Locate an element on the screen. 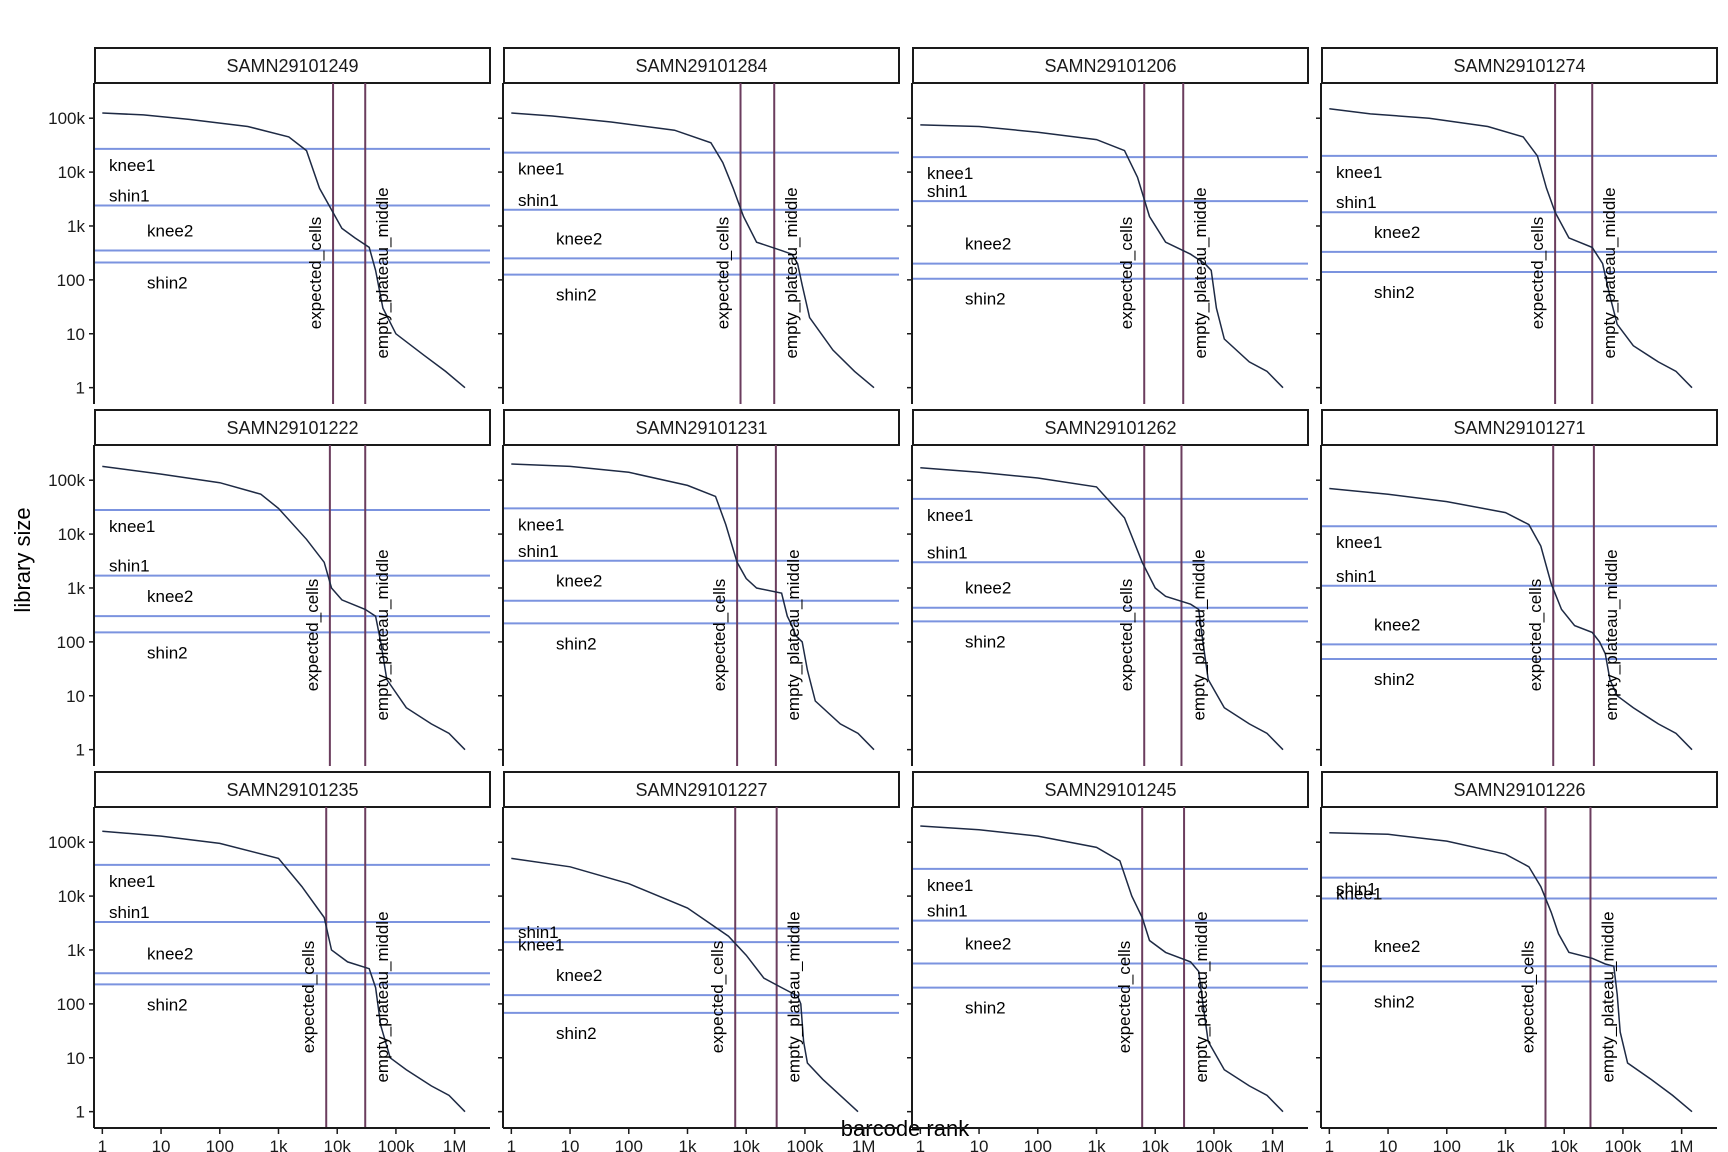 The image size is (1728, 1152). facet-title: SAMN29101245 is located at coordinates (1110, 790).